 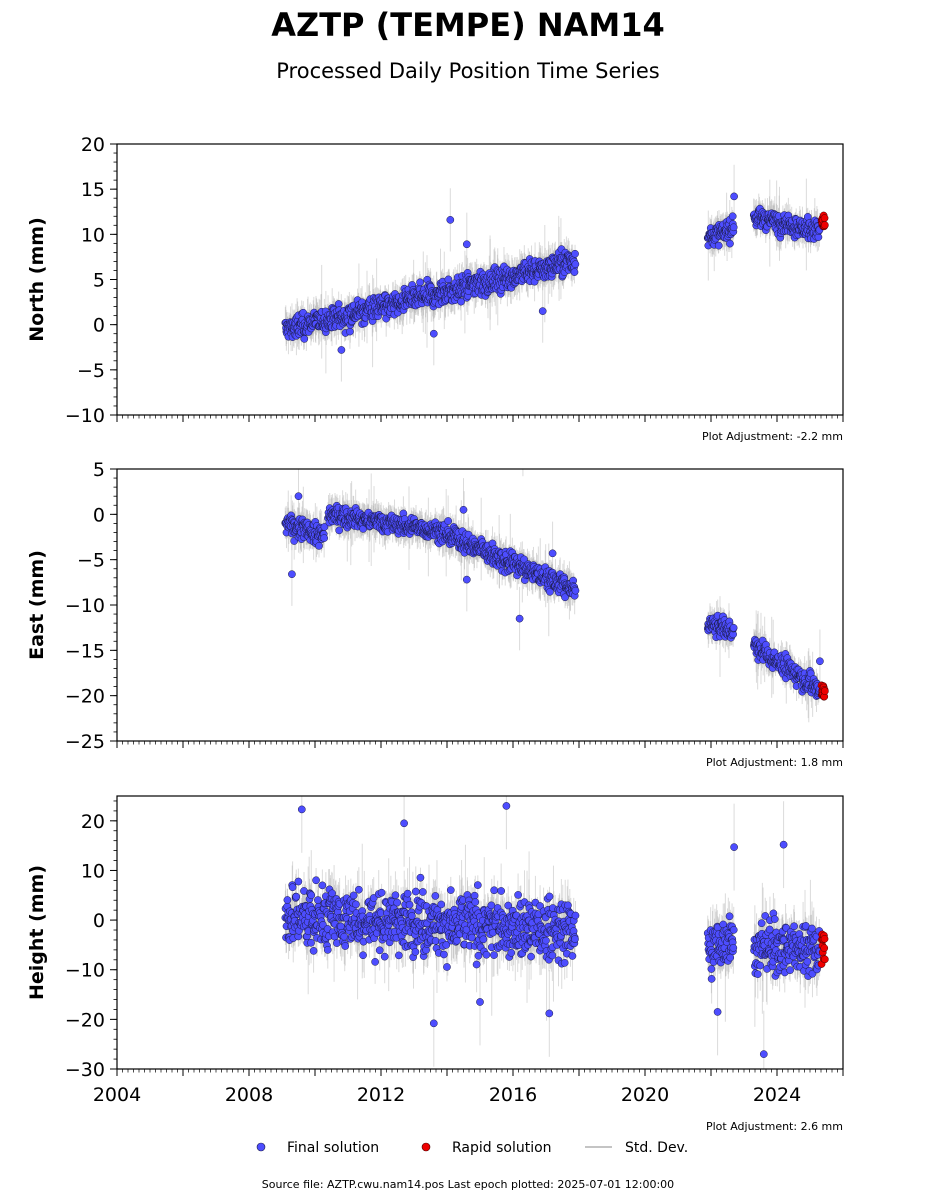 I want to click on y-tick-label: 15, so click(x=93, y=190).